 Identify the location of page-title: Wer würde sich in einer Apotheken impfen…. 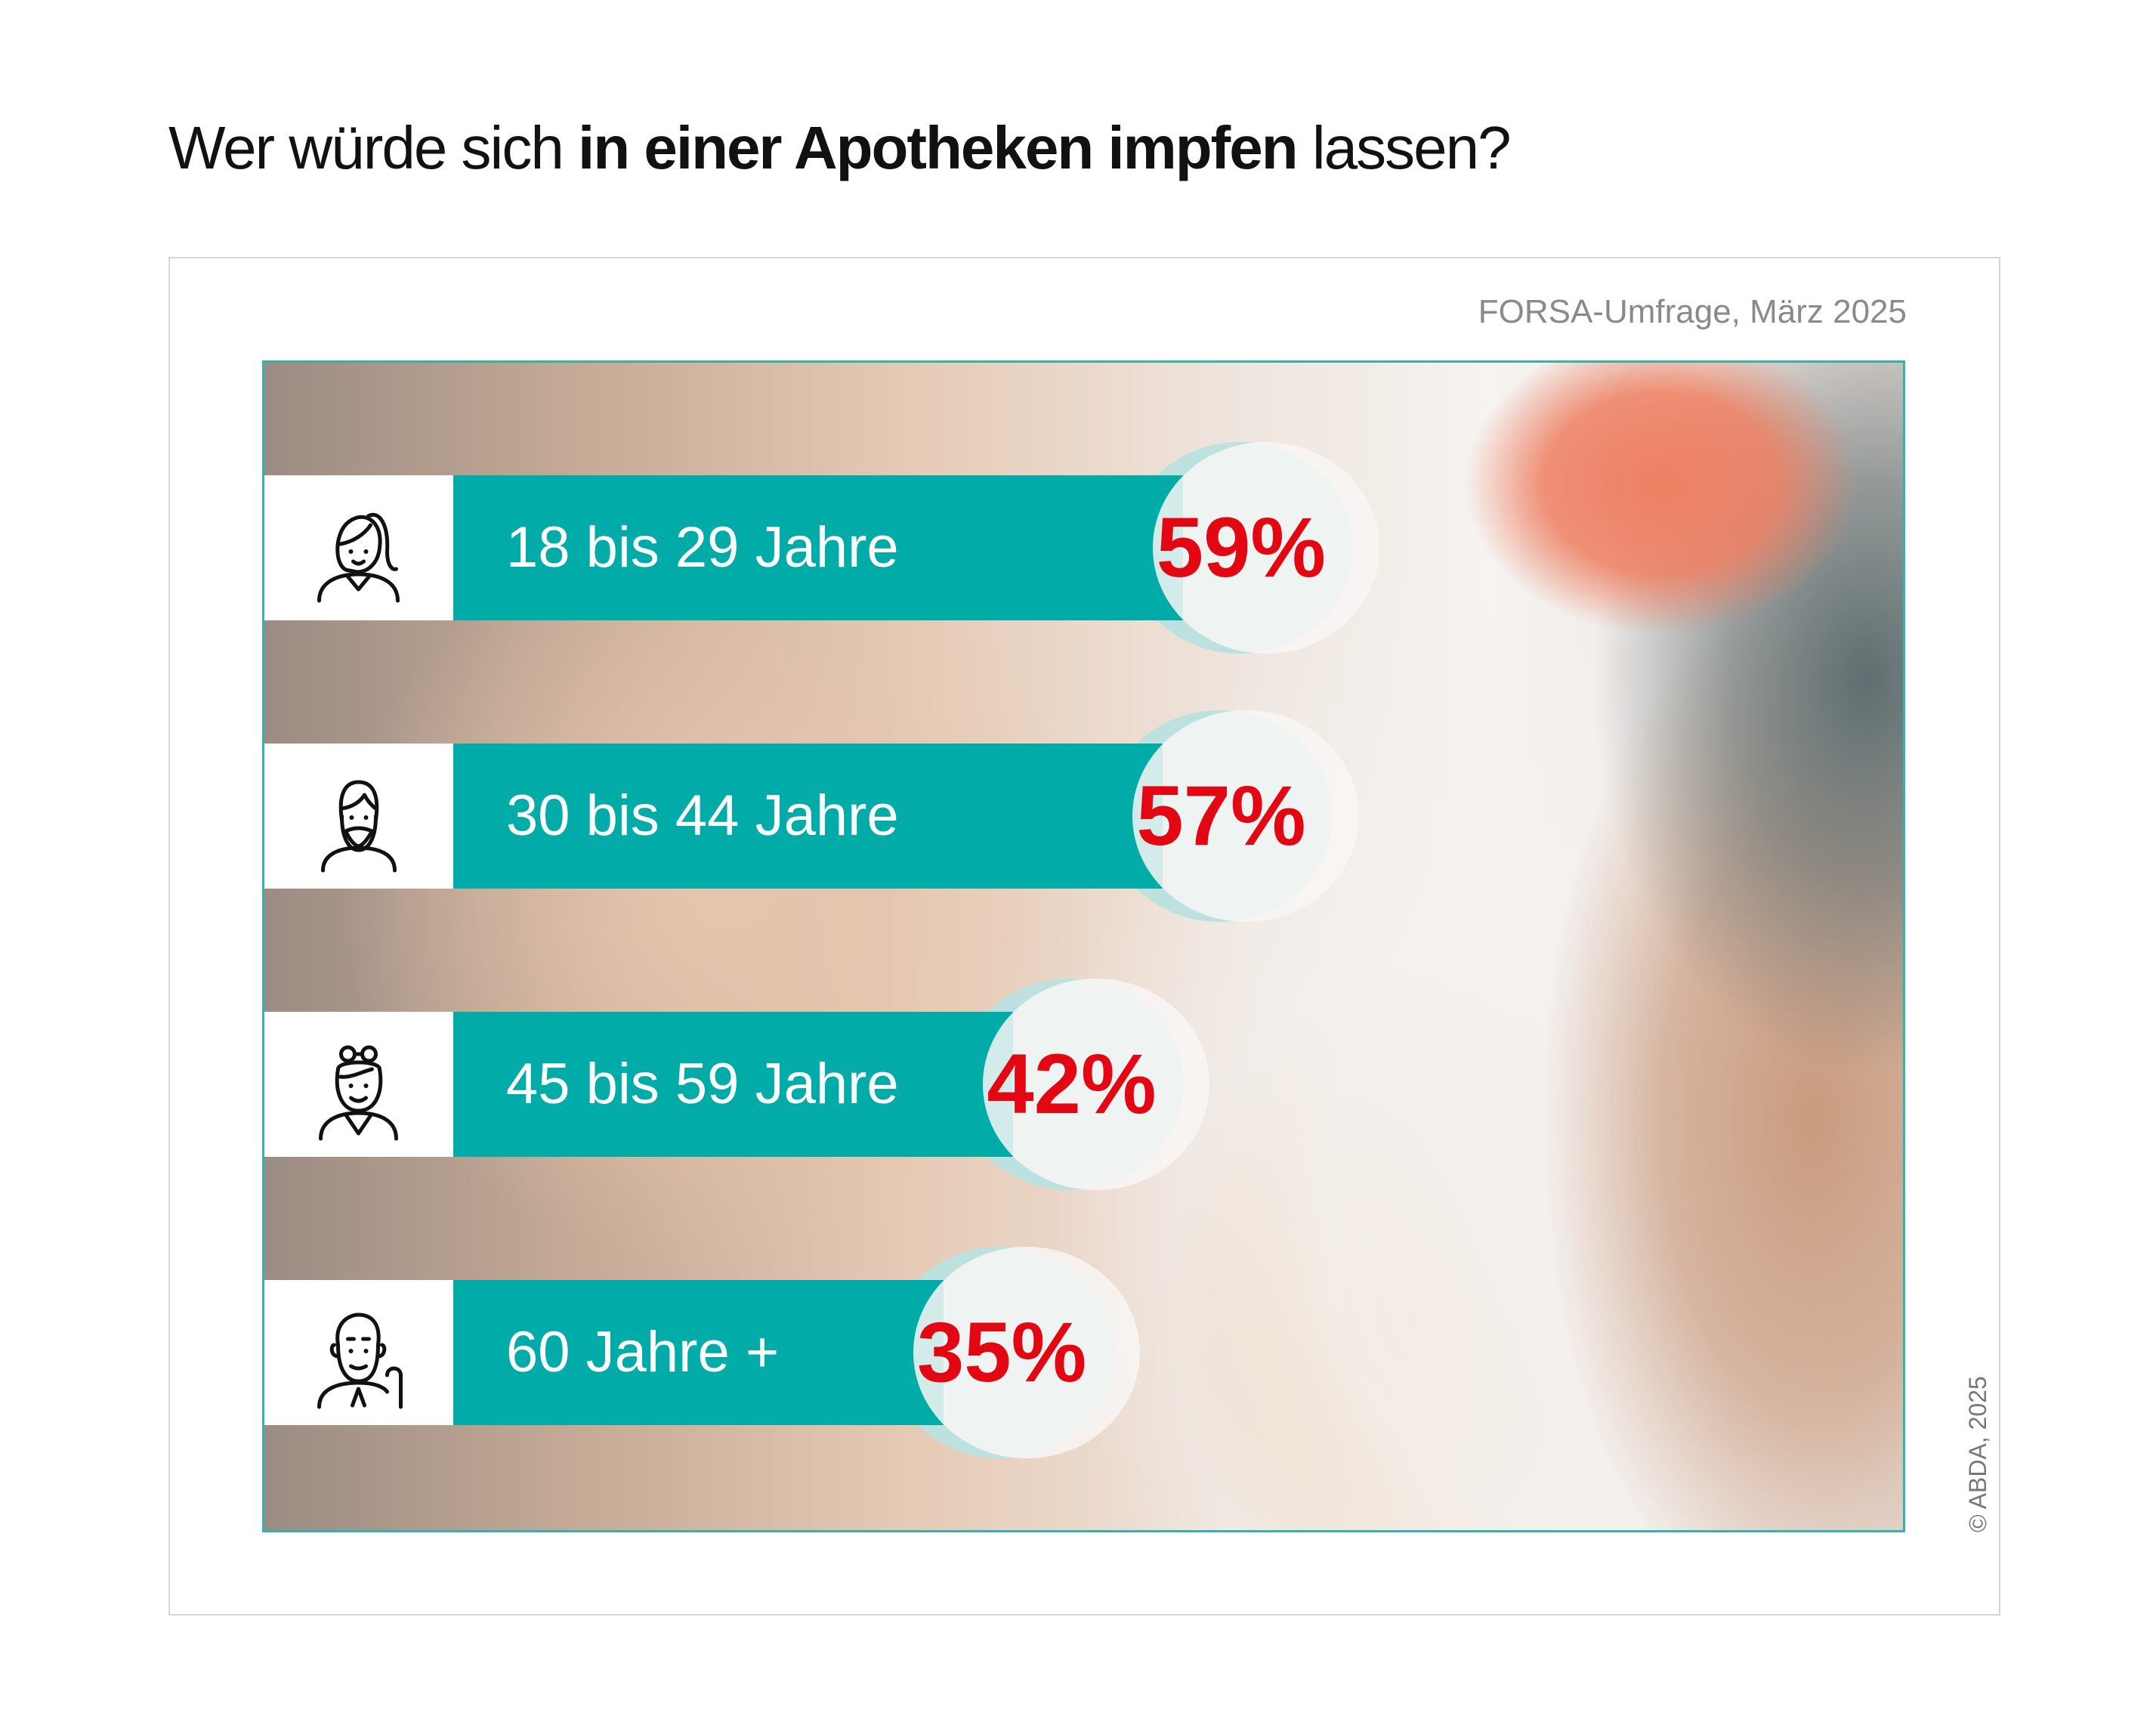
(840, 148).